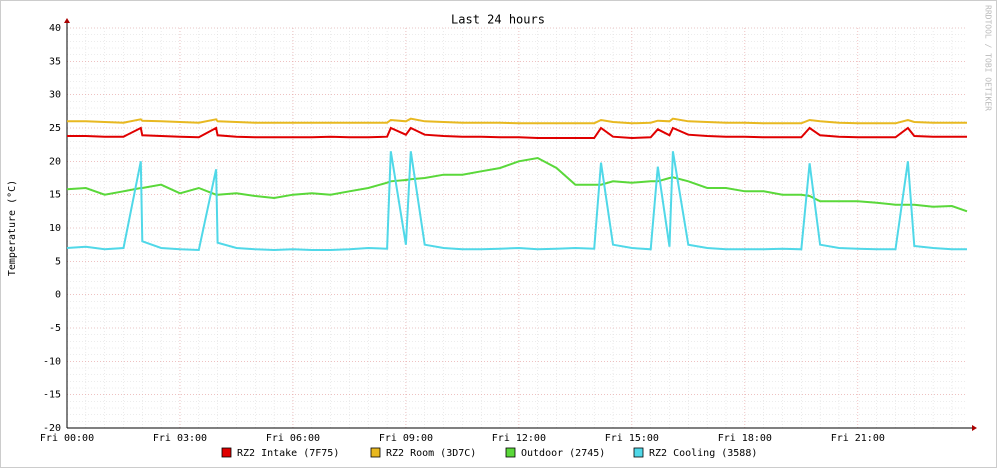  What do you see at coordinates (67, 438) in the screenshot?
I see `x-tick-label: Fri 00:00` at bounding box center [67, 438].